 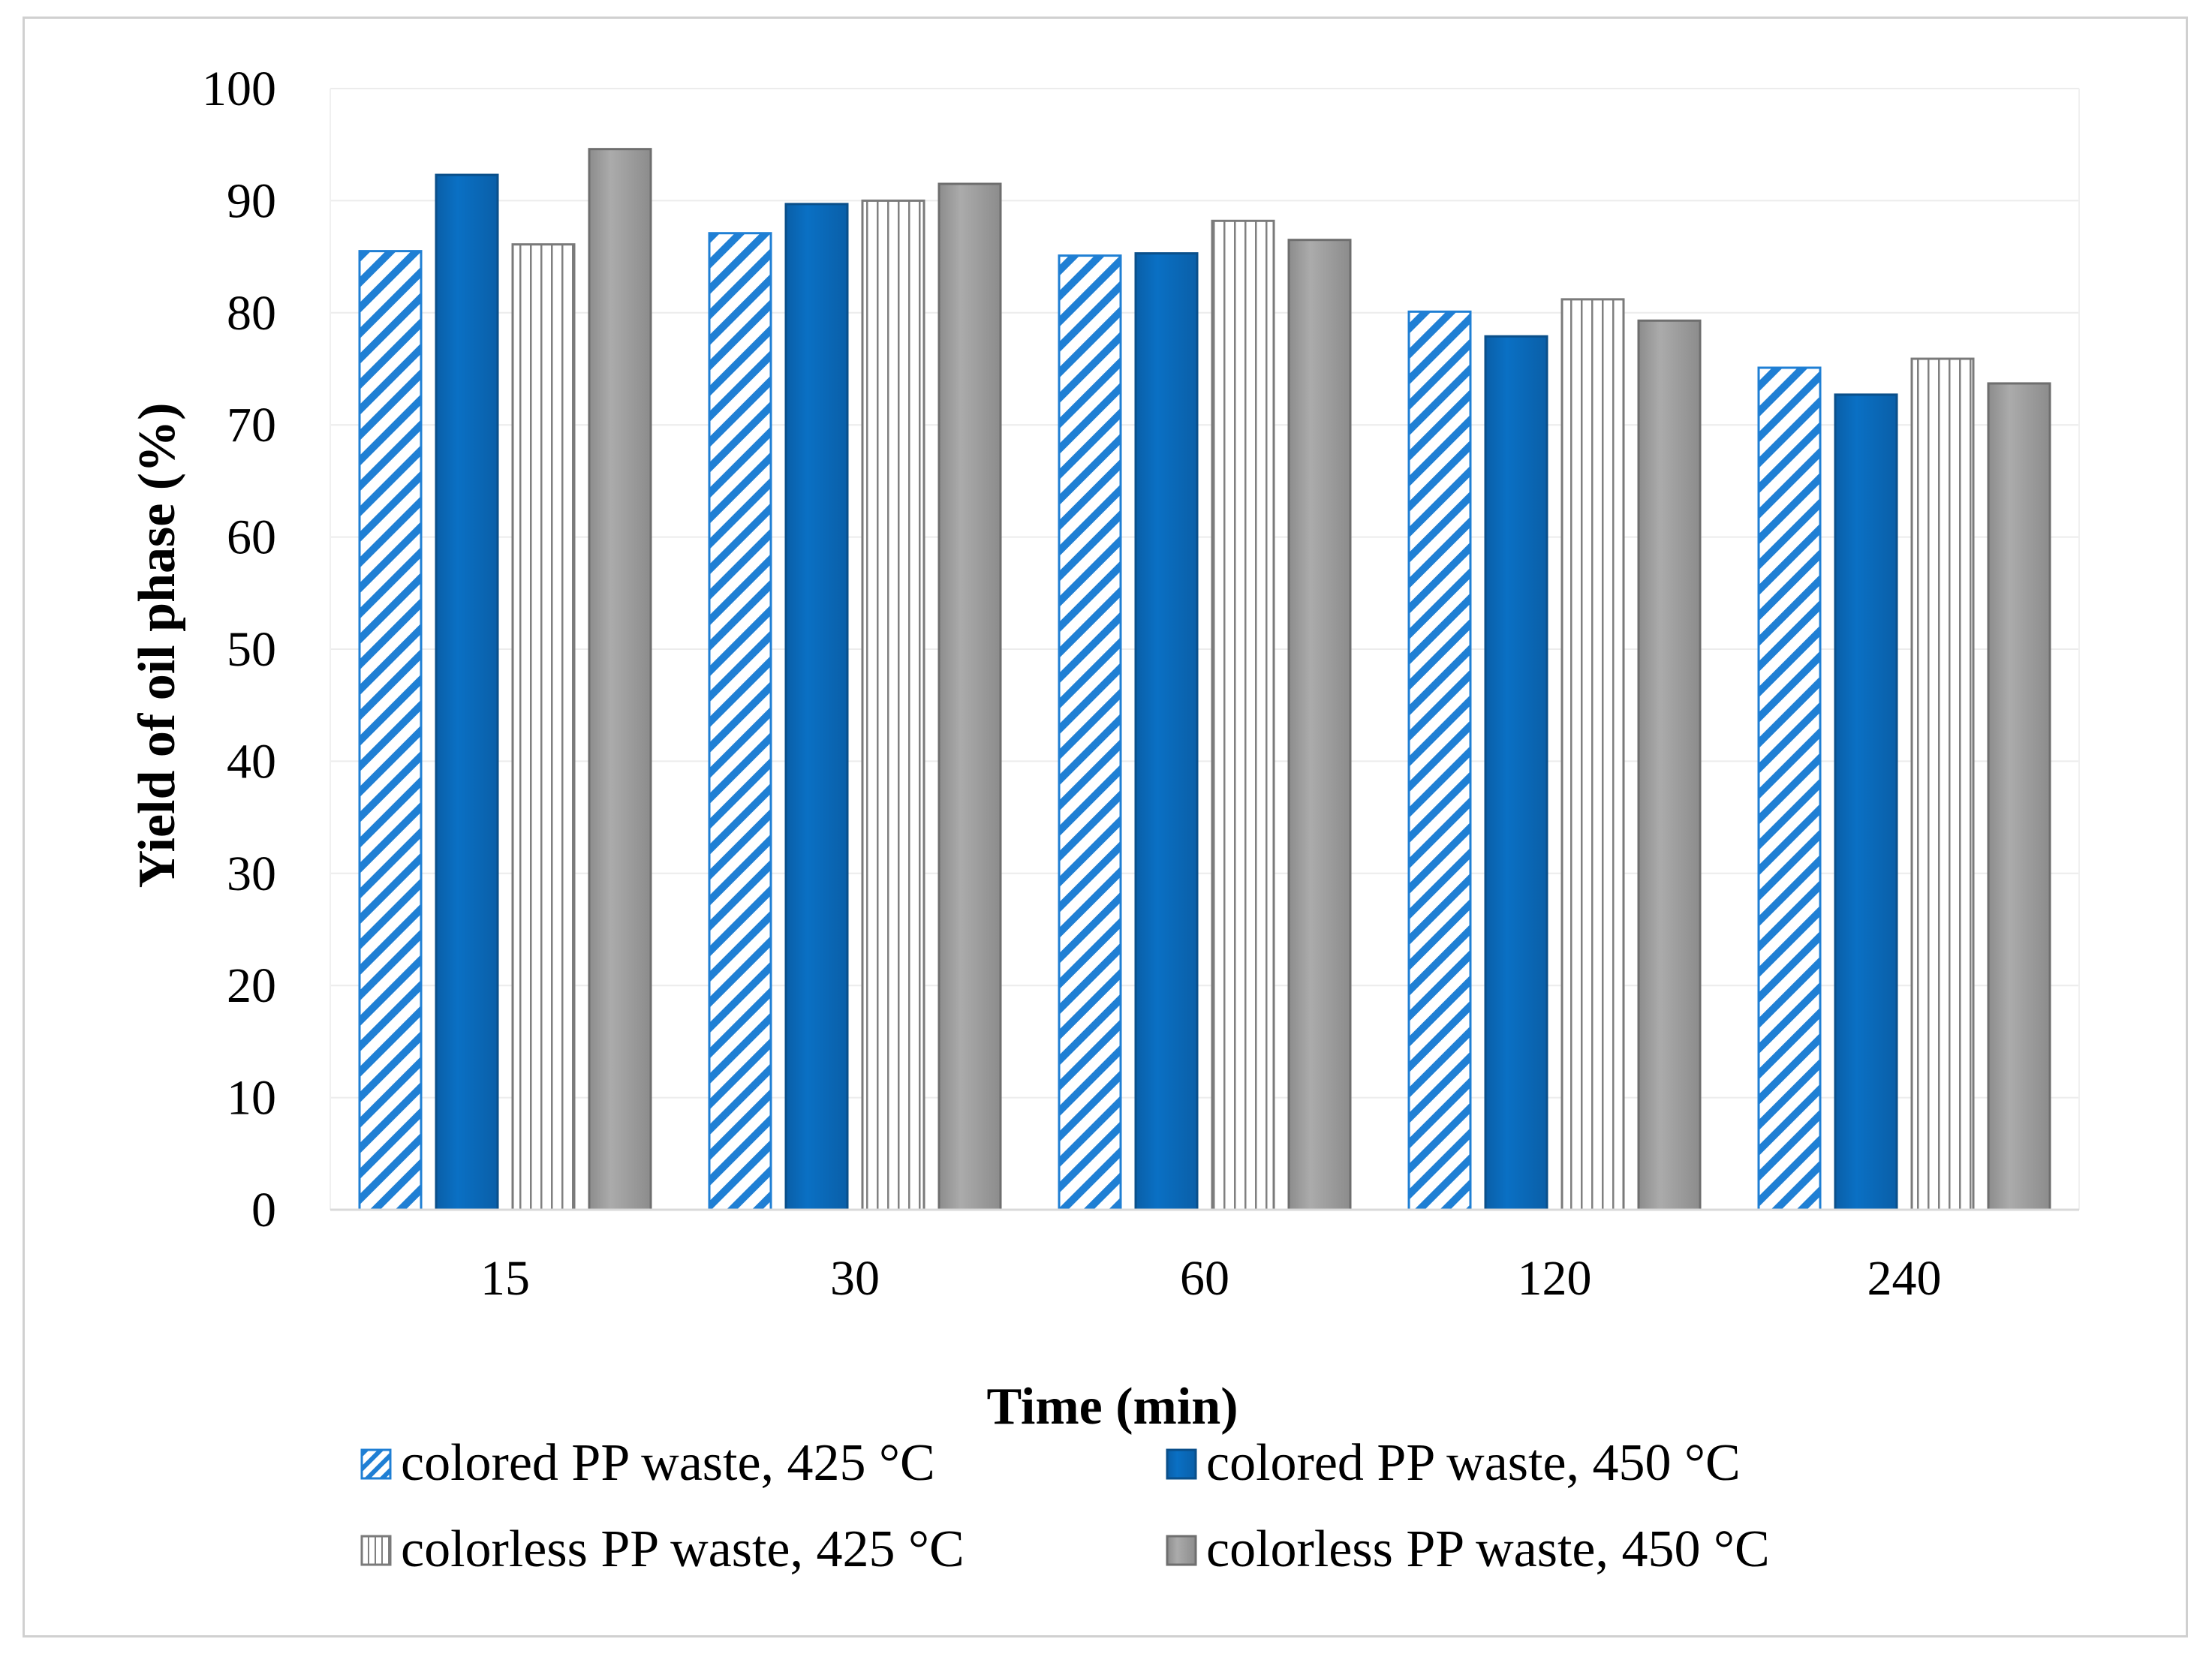 I want to click on legend-label-2: colored PP waste, 450 °C, so click(x=1473, y=1463).